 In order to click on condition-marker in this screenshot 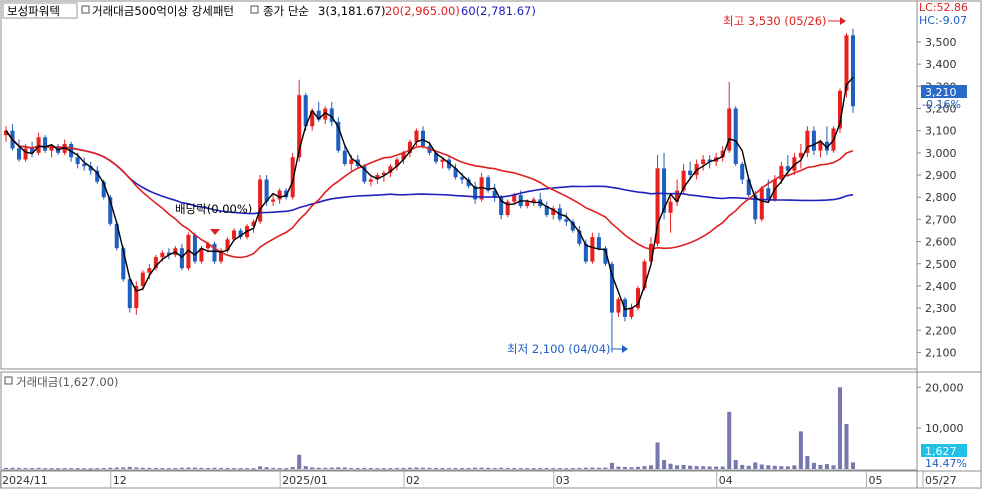, I will do `click(85, 9)`.